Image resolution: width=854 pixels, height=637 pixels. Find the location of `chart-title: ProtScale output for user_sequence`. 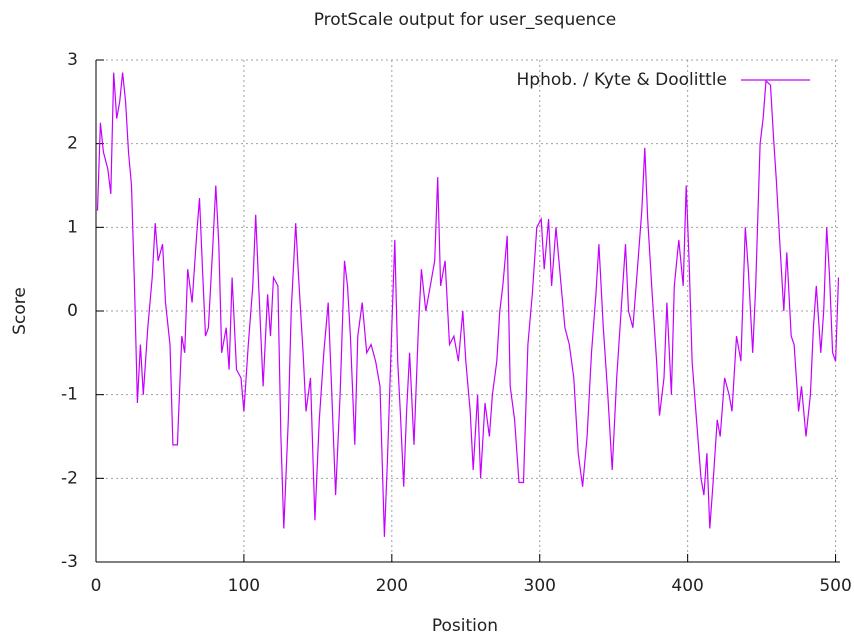

chart-title: ProtScale output for user_sequence is located at coordinates (465, 20).